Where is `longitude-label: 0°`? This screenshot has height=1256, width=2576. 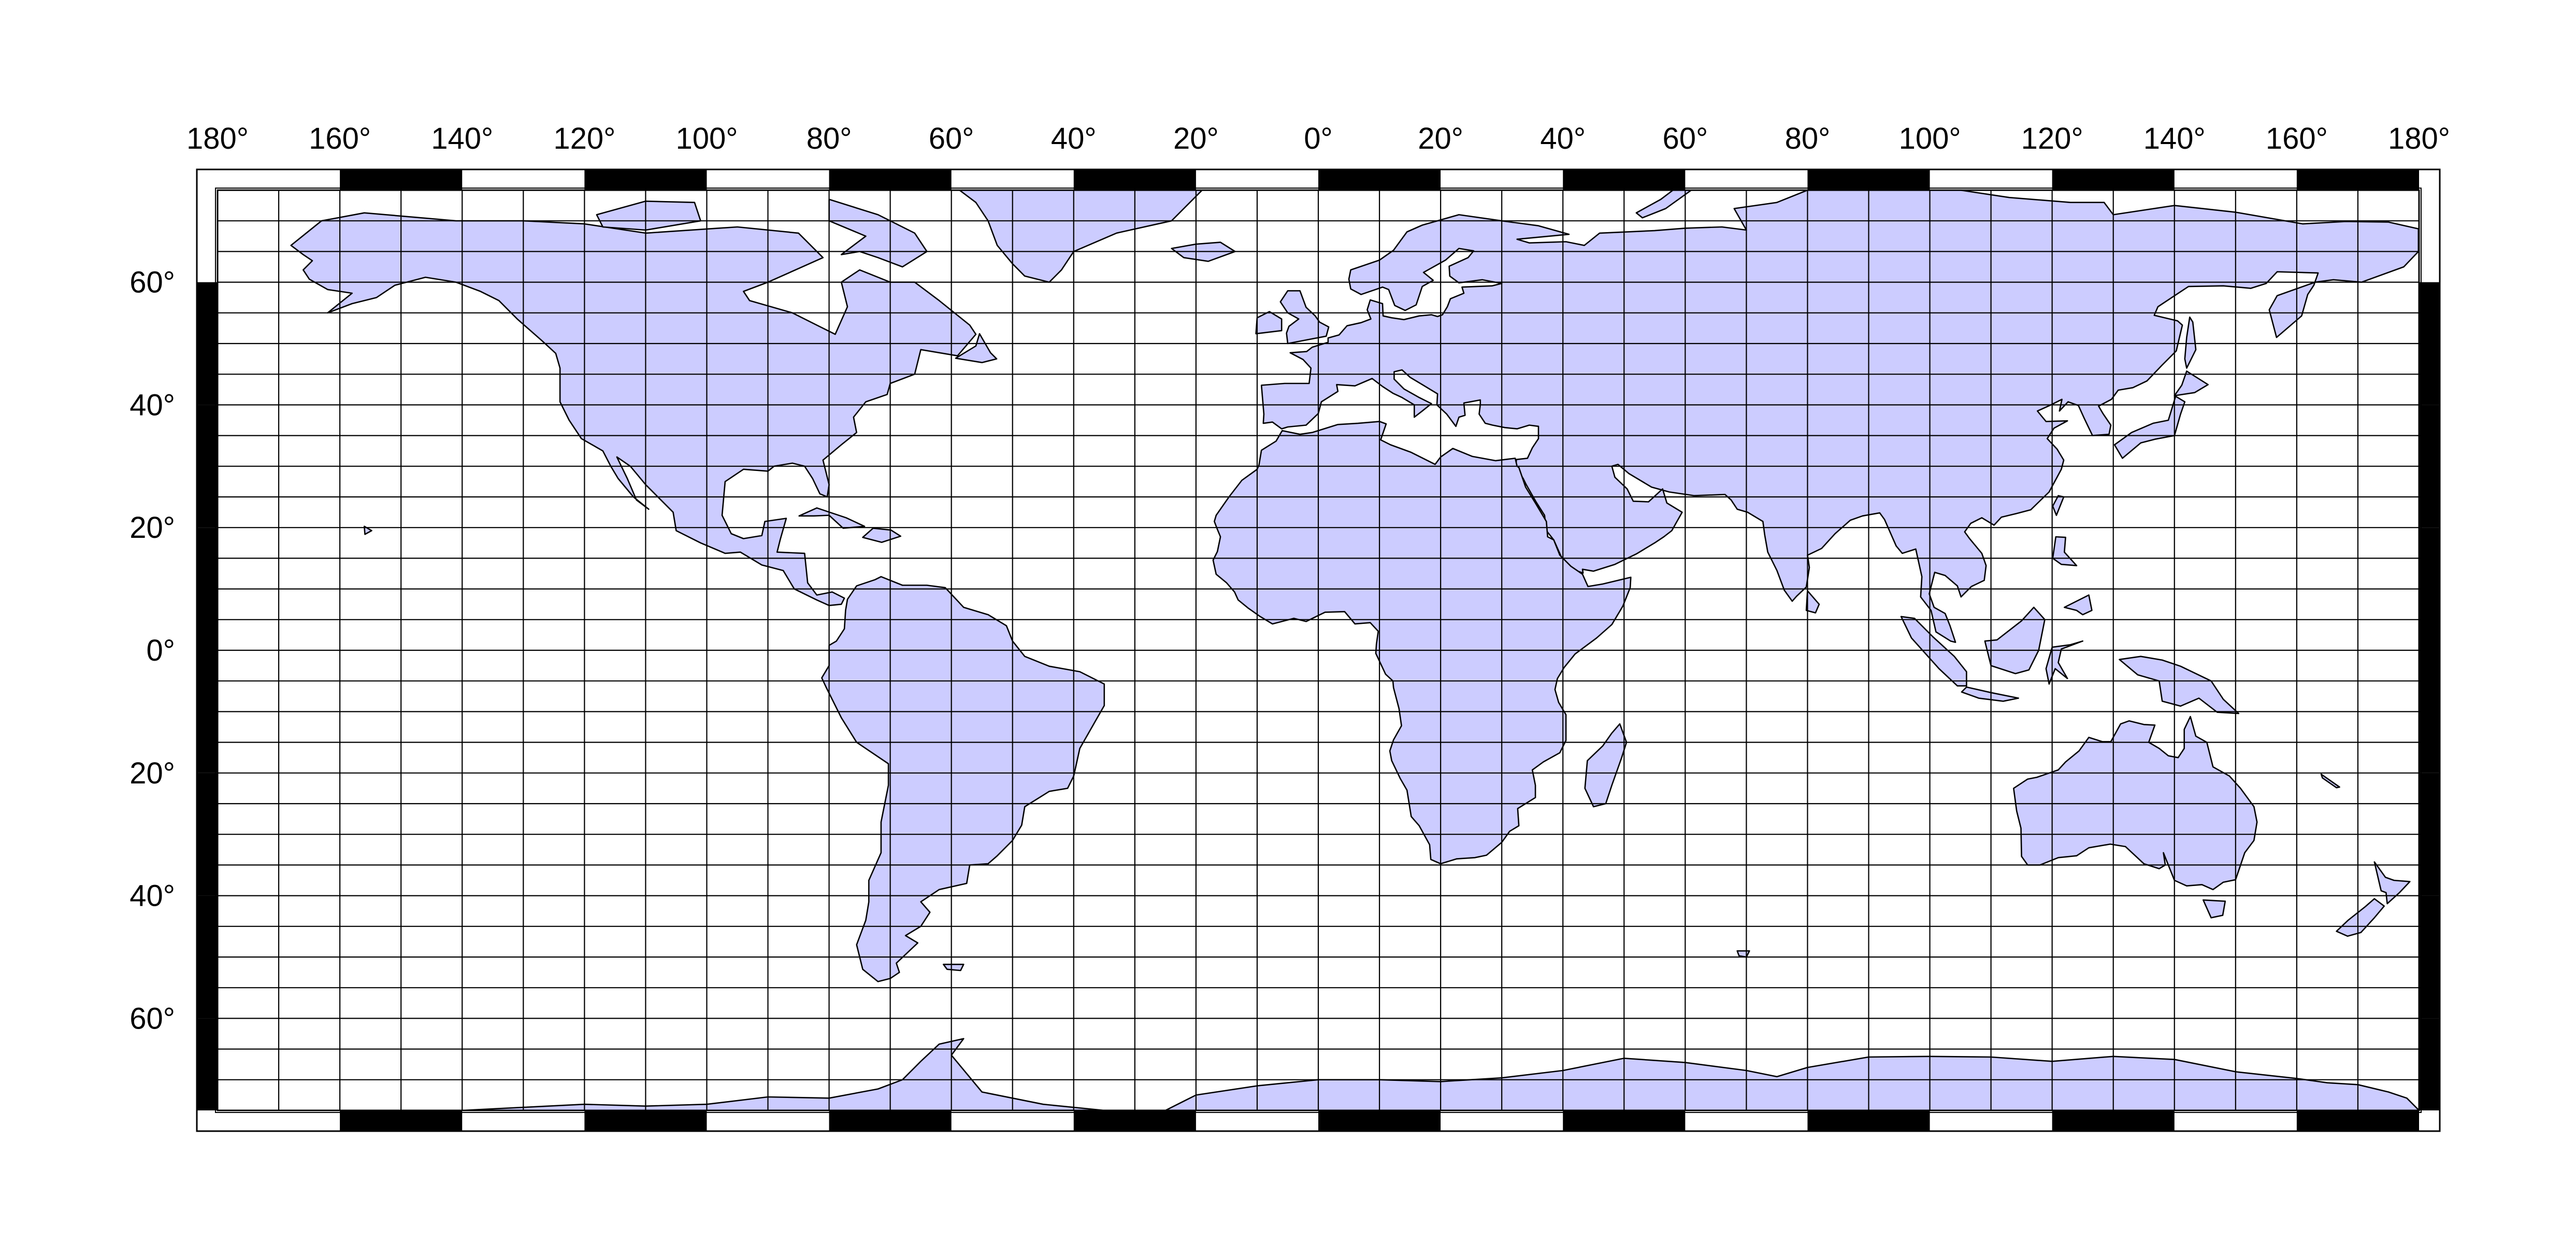
longitude-label: 0° is located at coordinates (1318, 139).